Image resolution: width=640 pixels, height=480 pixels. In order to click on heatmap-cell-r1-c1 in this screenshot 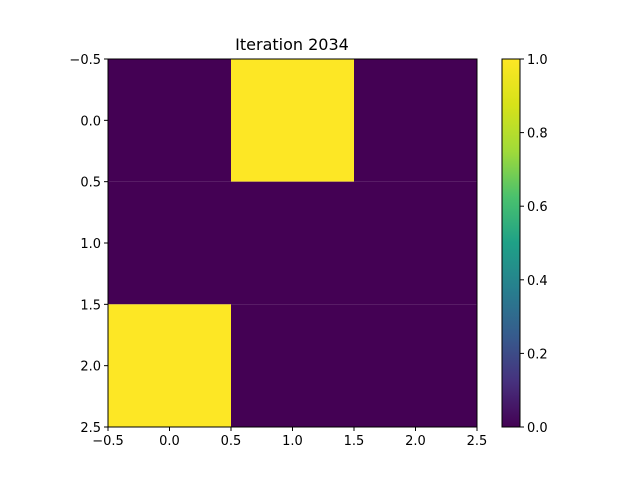, I will do `click(292, 243)`.